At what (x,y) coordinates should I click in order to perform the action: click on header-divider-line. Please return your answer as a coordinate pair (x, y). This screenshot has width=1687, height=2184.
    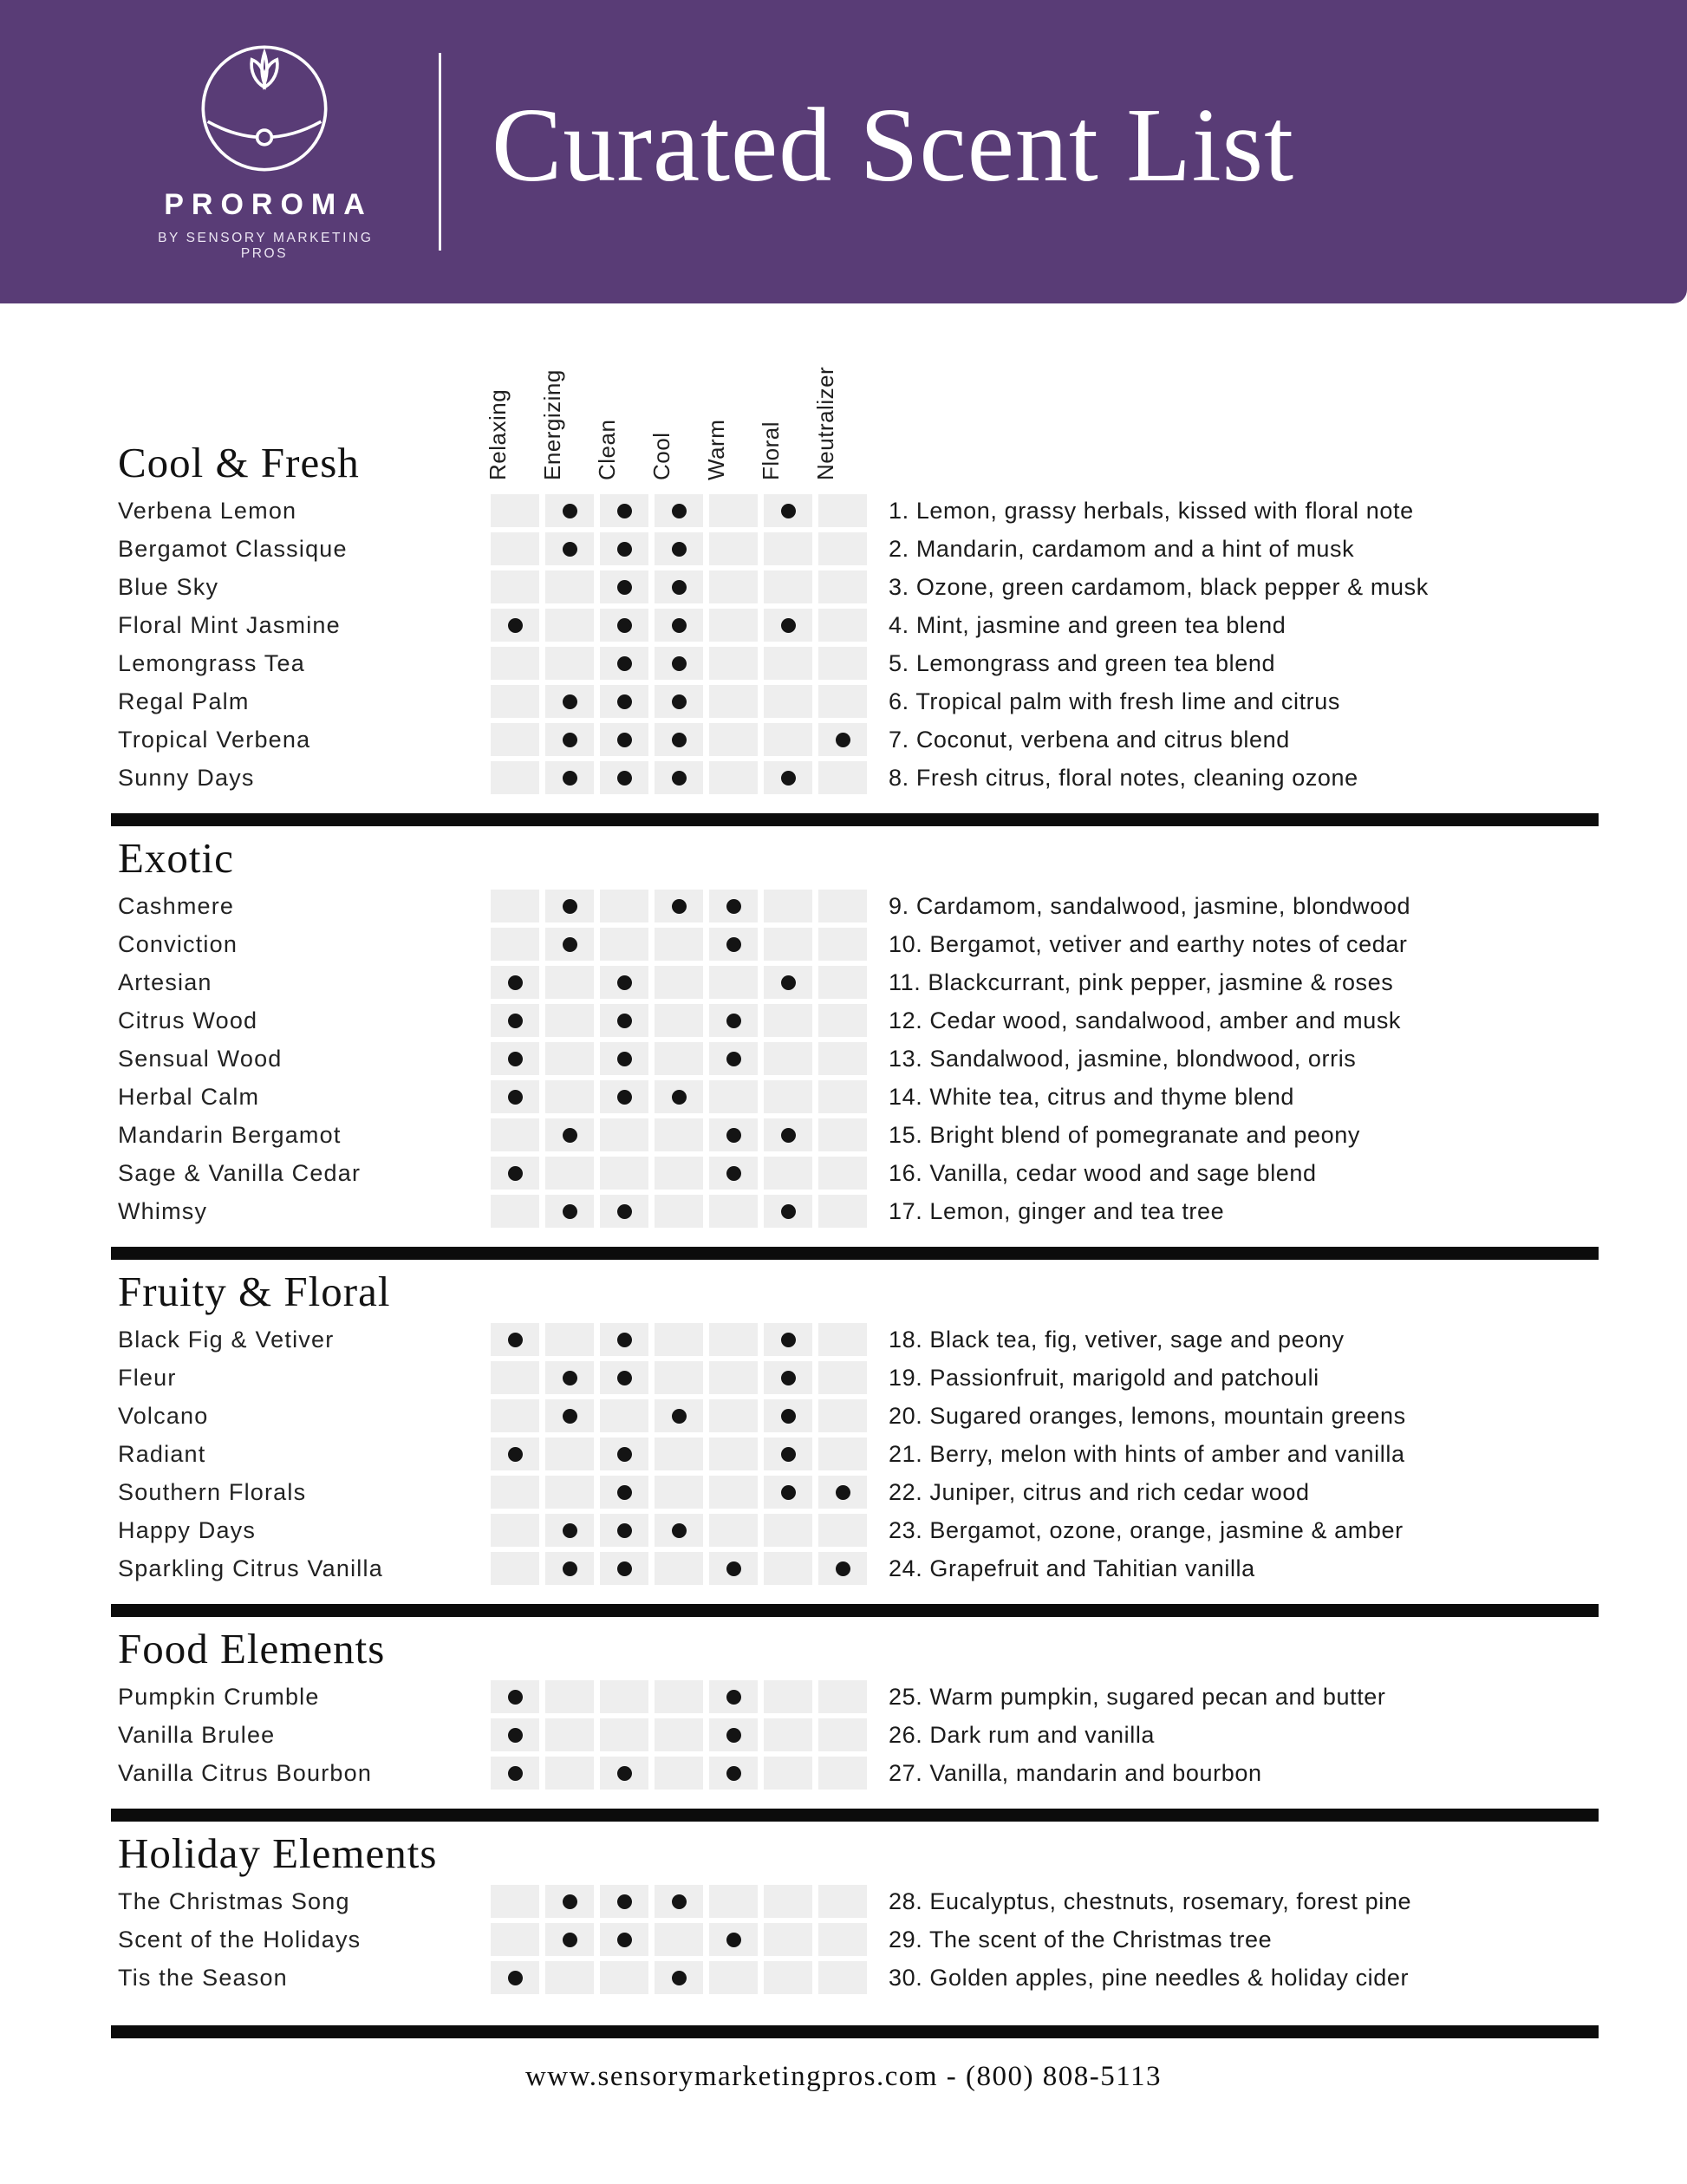
    Looking at the image, I should click on (440, 152).